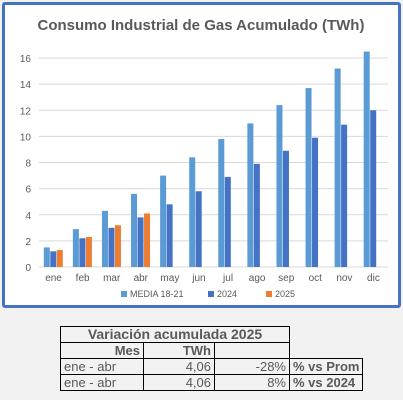  What do you see at coordinates (252, 366) in the screenshot?
I see `row-pct: -28%` at bounding box center [252, 366].